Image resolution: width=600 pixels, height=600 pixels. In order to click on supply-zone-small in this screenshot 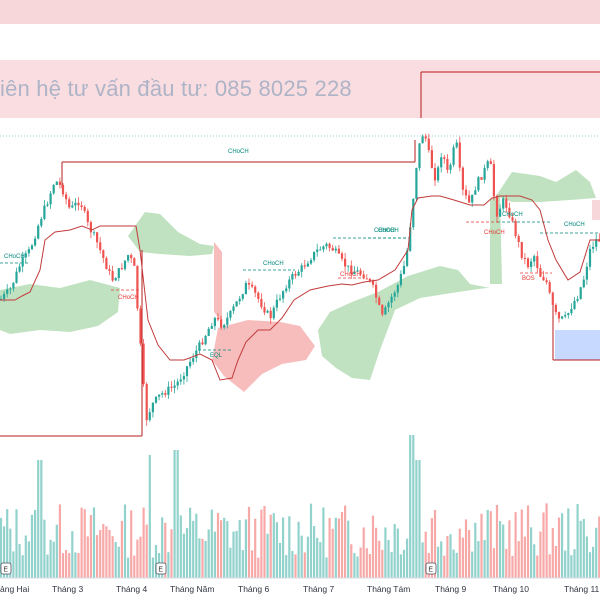, I will do `click(596, 210)`.